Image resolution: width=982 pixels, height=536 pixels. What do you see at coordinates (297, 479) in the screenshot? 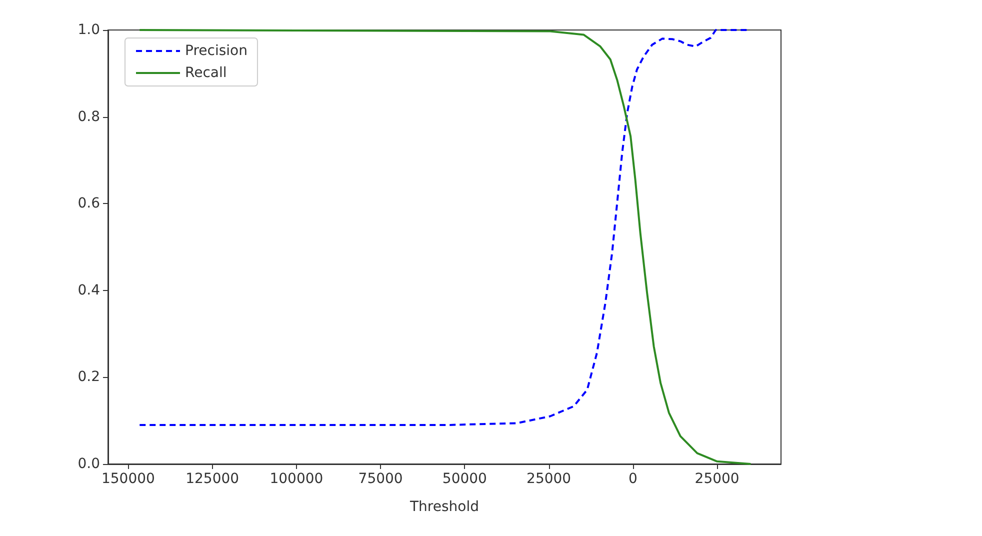
I see `x-tick-label: 100000` at bounding box center [297, 479].